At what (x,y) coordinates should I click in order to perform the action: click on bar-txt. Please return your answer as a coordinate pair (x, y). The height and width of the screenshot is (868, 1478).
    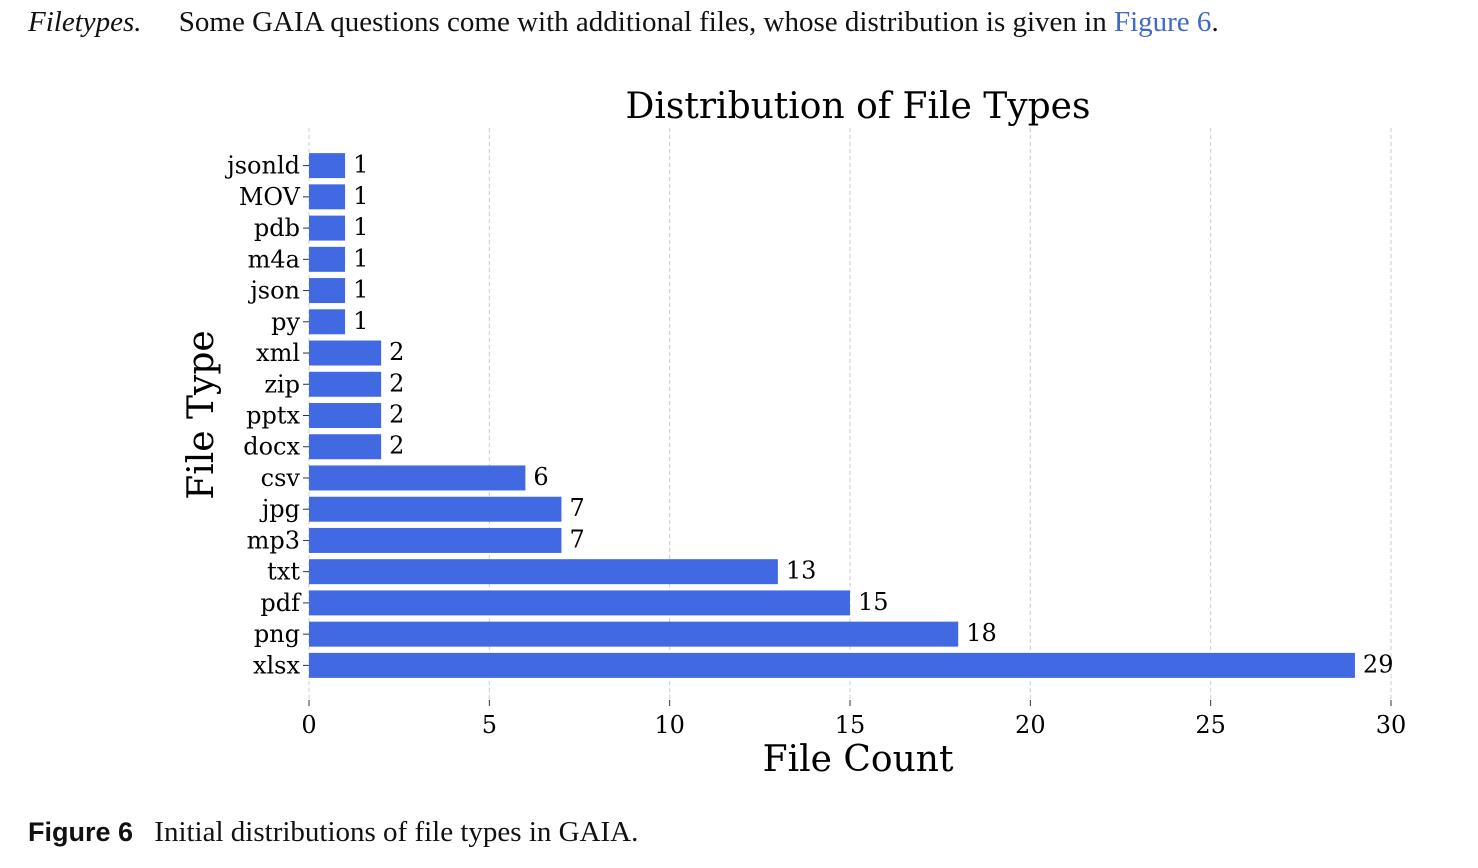
    Looking at the image, I should click on (543, 572).